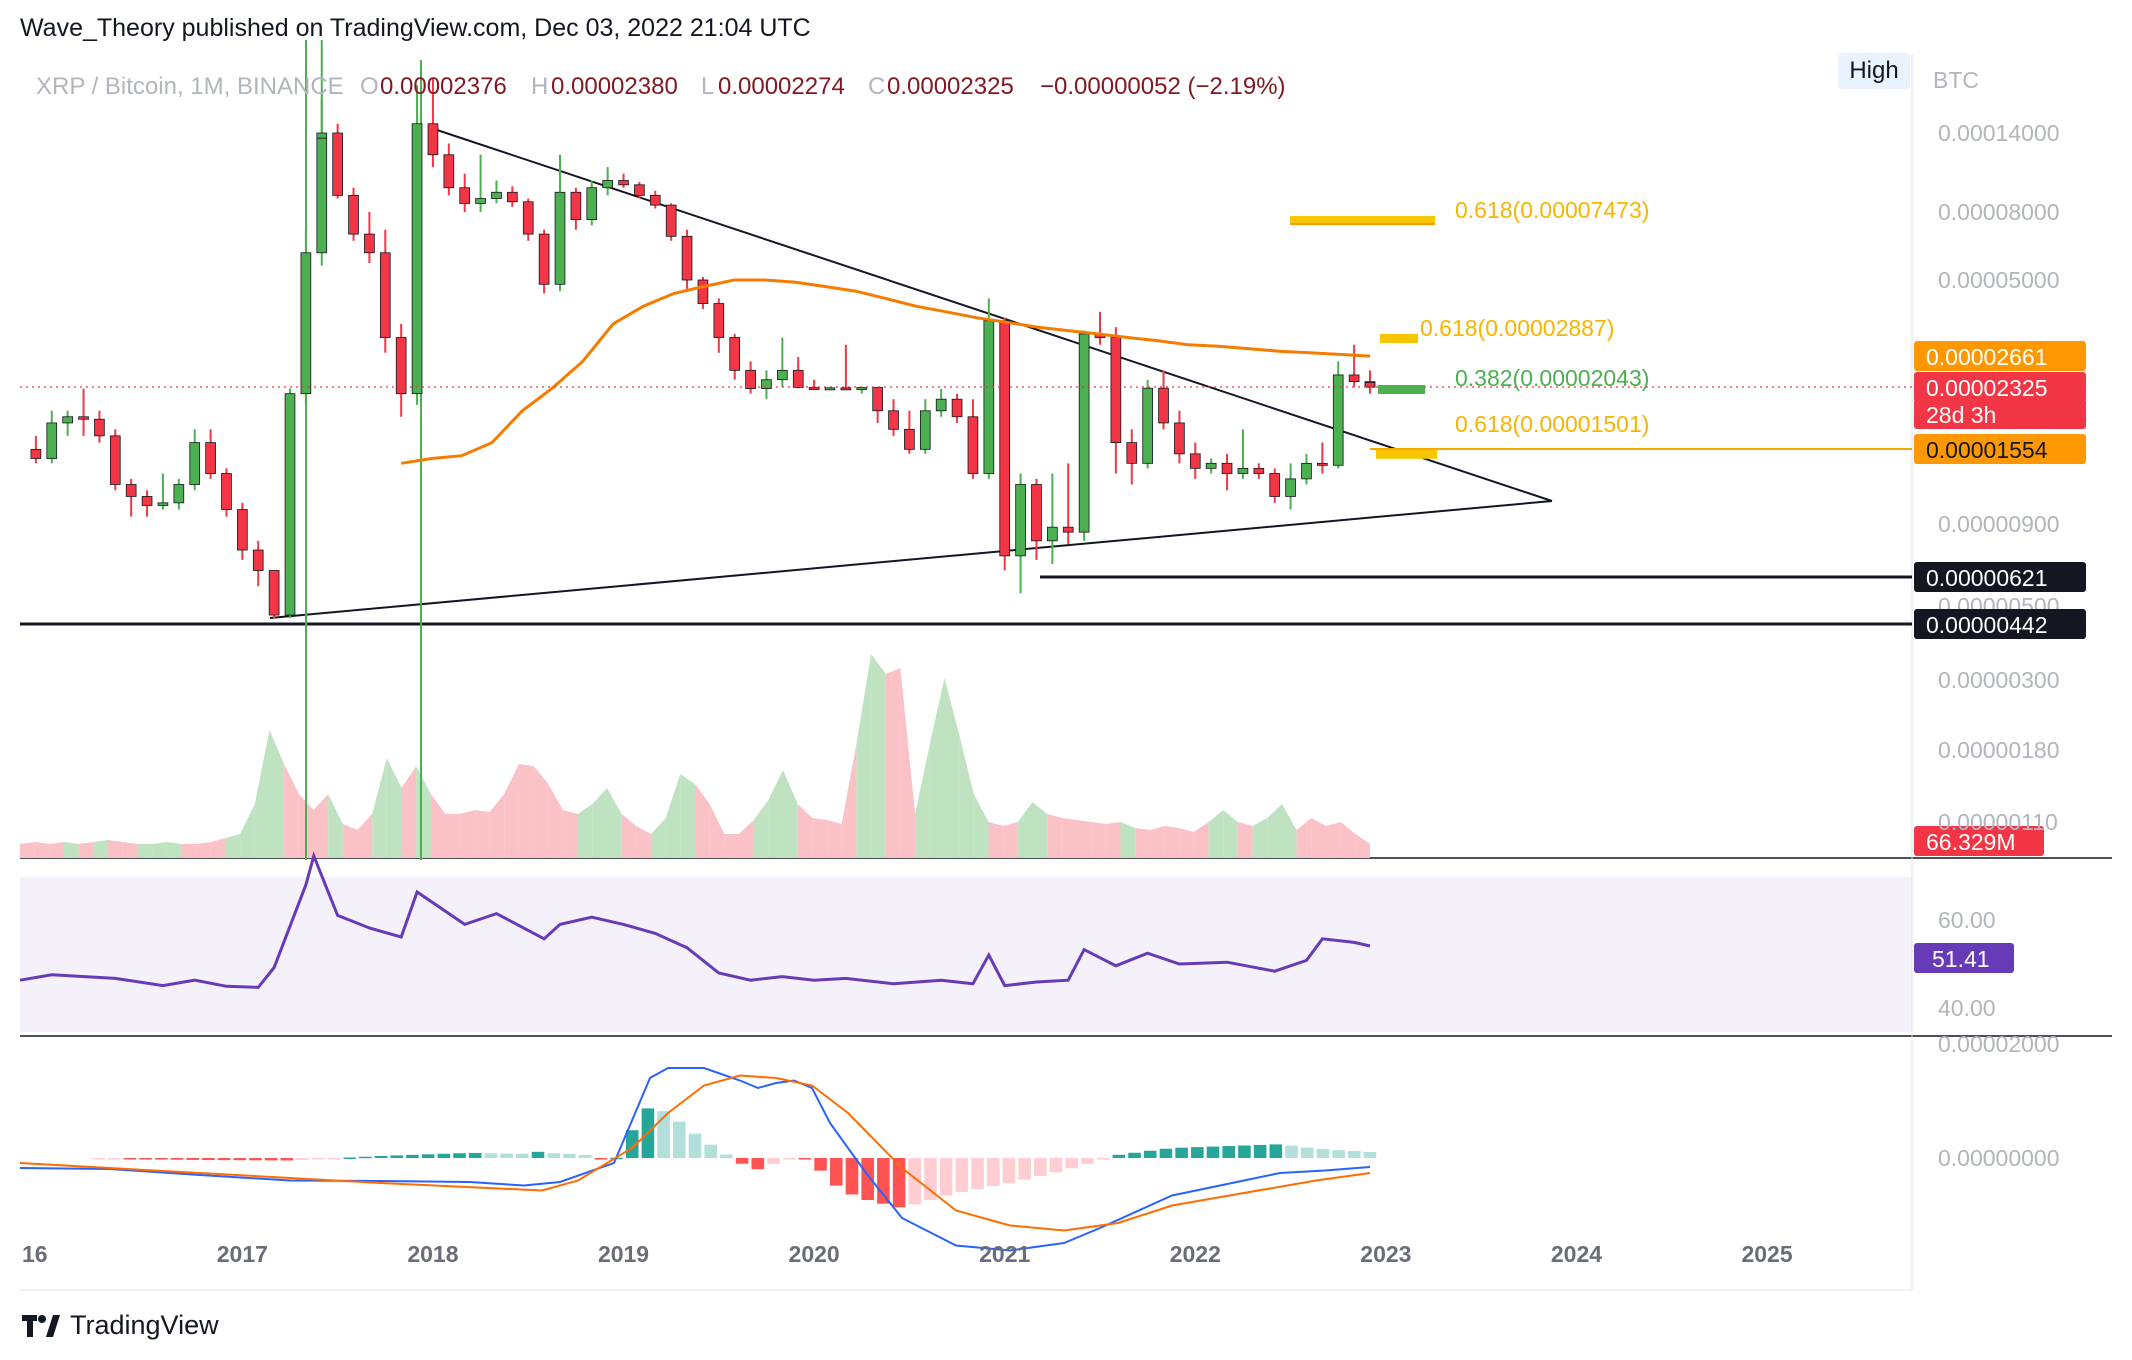 This screenshot has height=1360, width=2132. Describe the element at coordinates (876, 86) in the screenshot. I see `legend-close-label: C` at that location.